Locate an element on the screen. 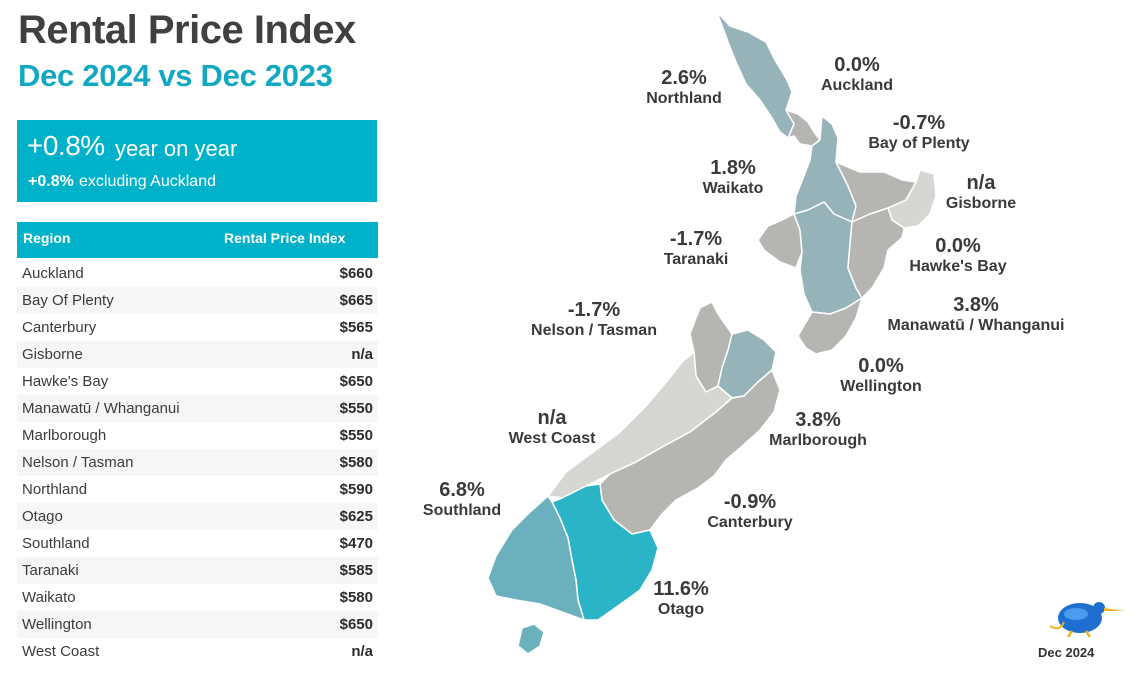  table-row: Taranaki $585 is located at coordinates (197, 570).